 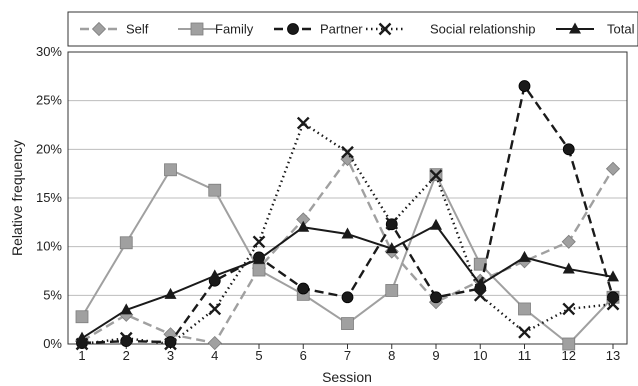 What do you see at coordinates (52, 343) in the screenshot?
I see `y-tick-label: 0%` at bounding box center [52, 343].